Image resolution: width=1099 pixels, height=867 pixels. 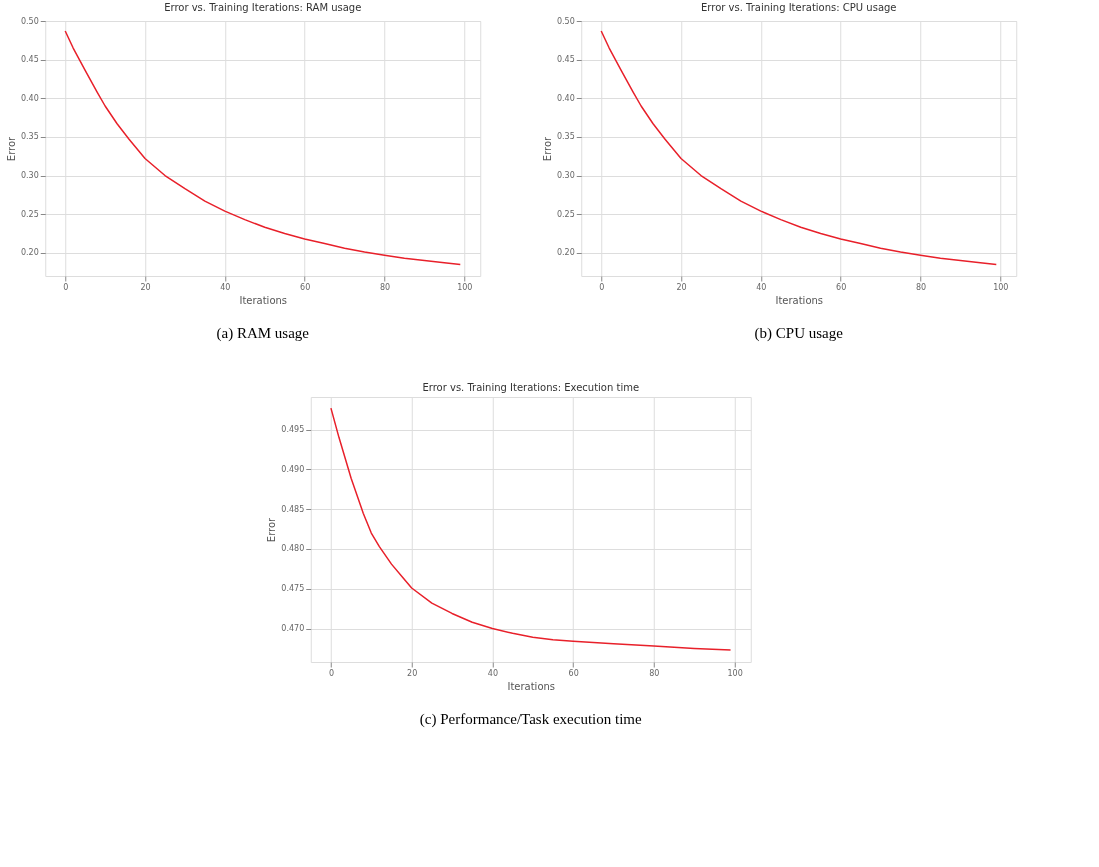 What do you see at coordinates (263, 333) in the screenshot?
I see `text: (a) RAM usage` at bounding box center [263, 333].